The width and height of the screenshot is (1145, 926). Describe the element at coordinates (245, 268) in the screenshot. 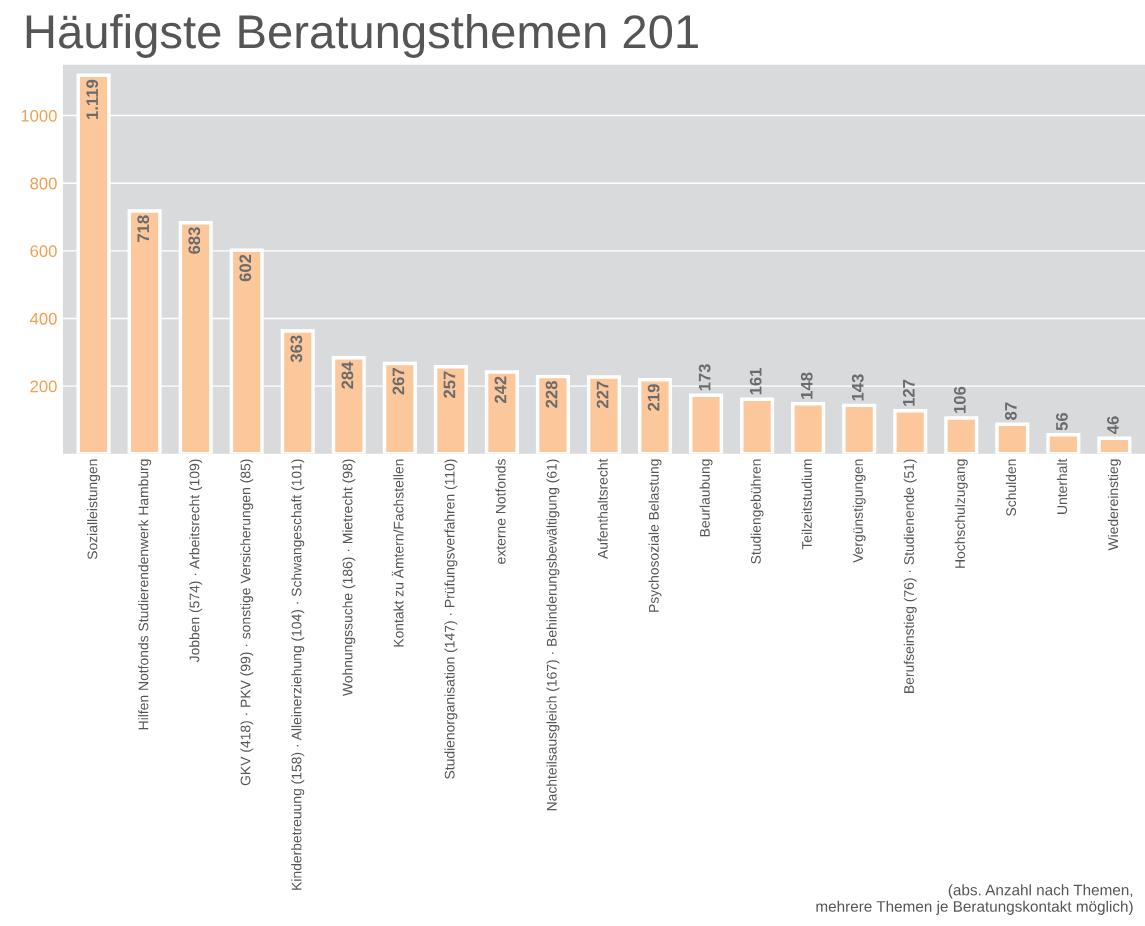

I see `data-label: 602` at that location.